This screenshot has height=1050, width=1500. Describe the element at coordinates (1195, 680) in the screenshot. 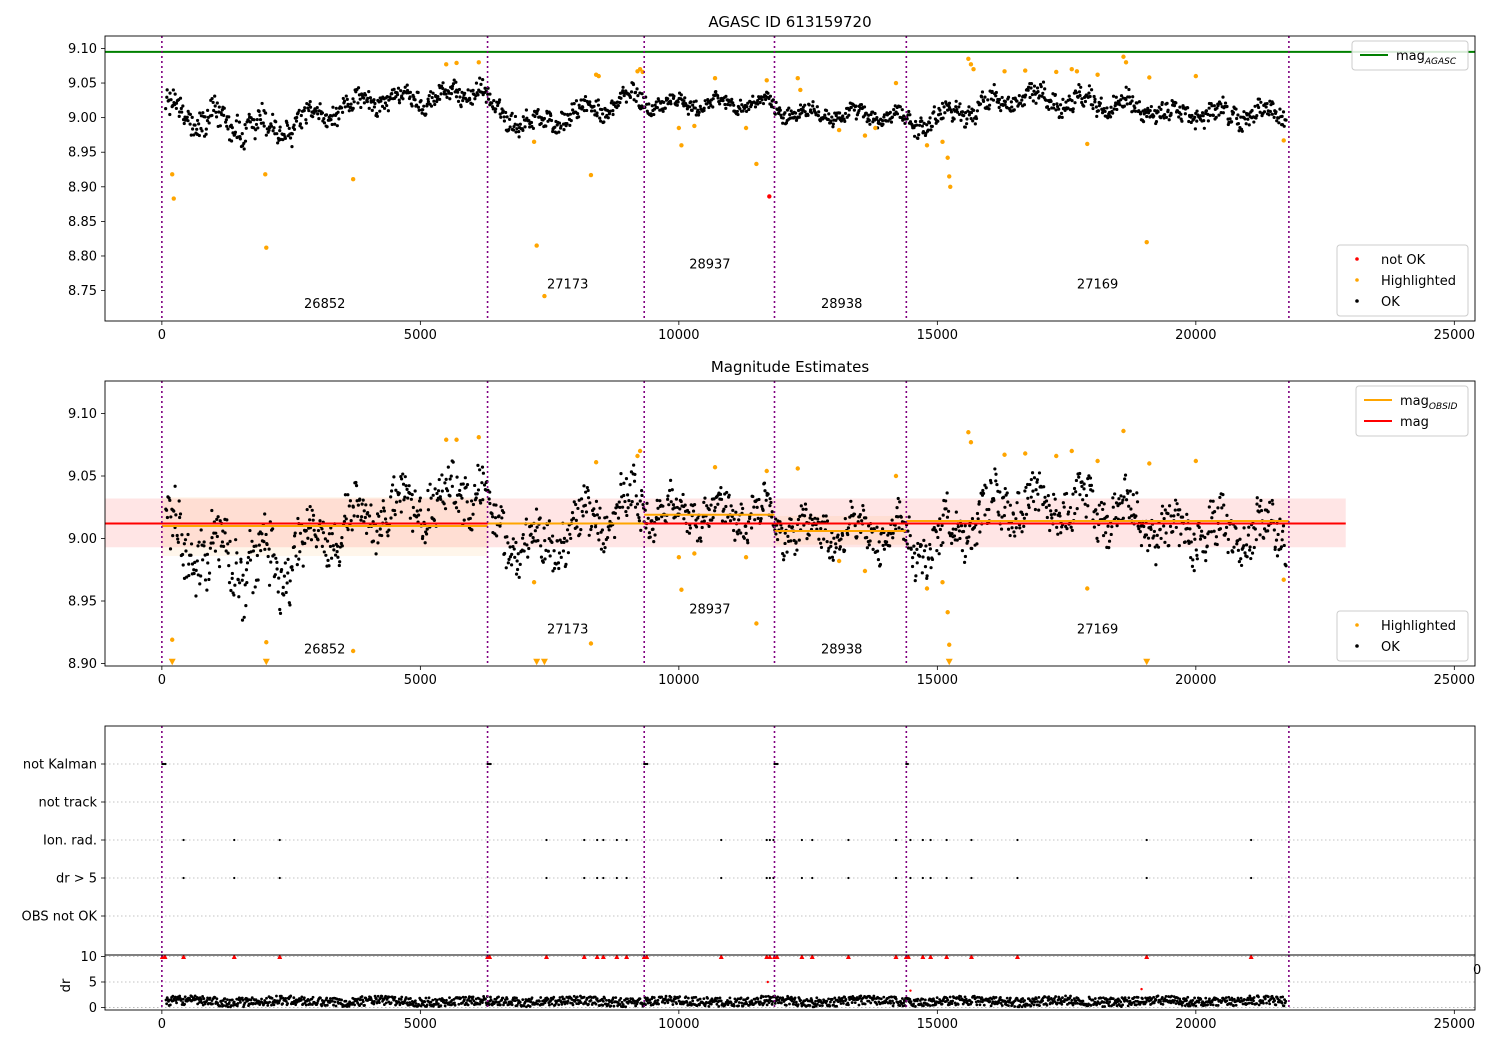

I see `estimates-x-tick-label: 20000` at that location.